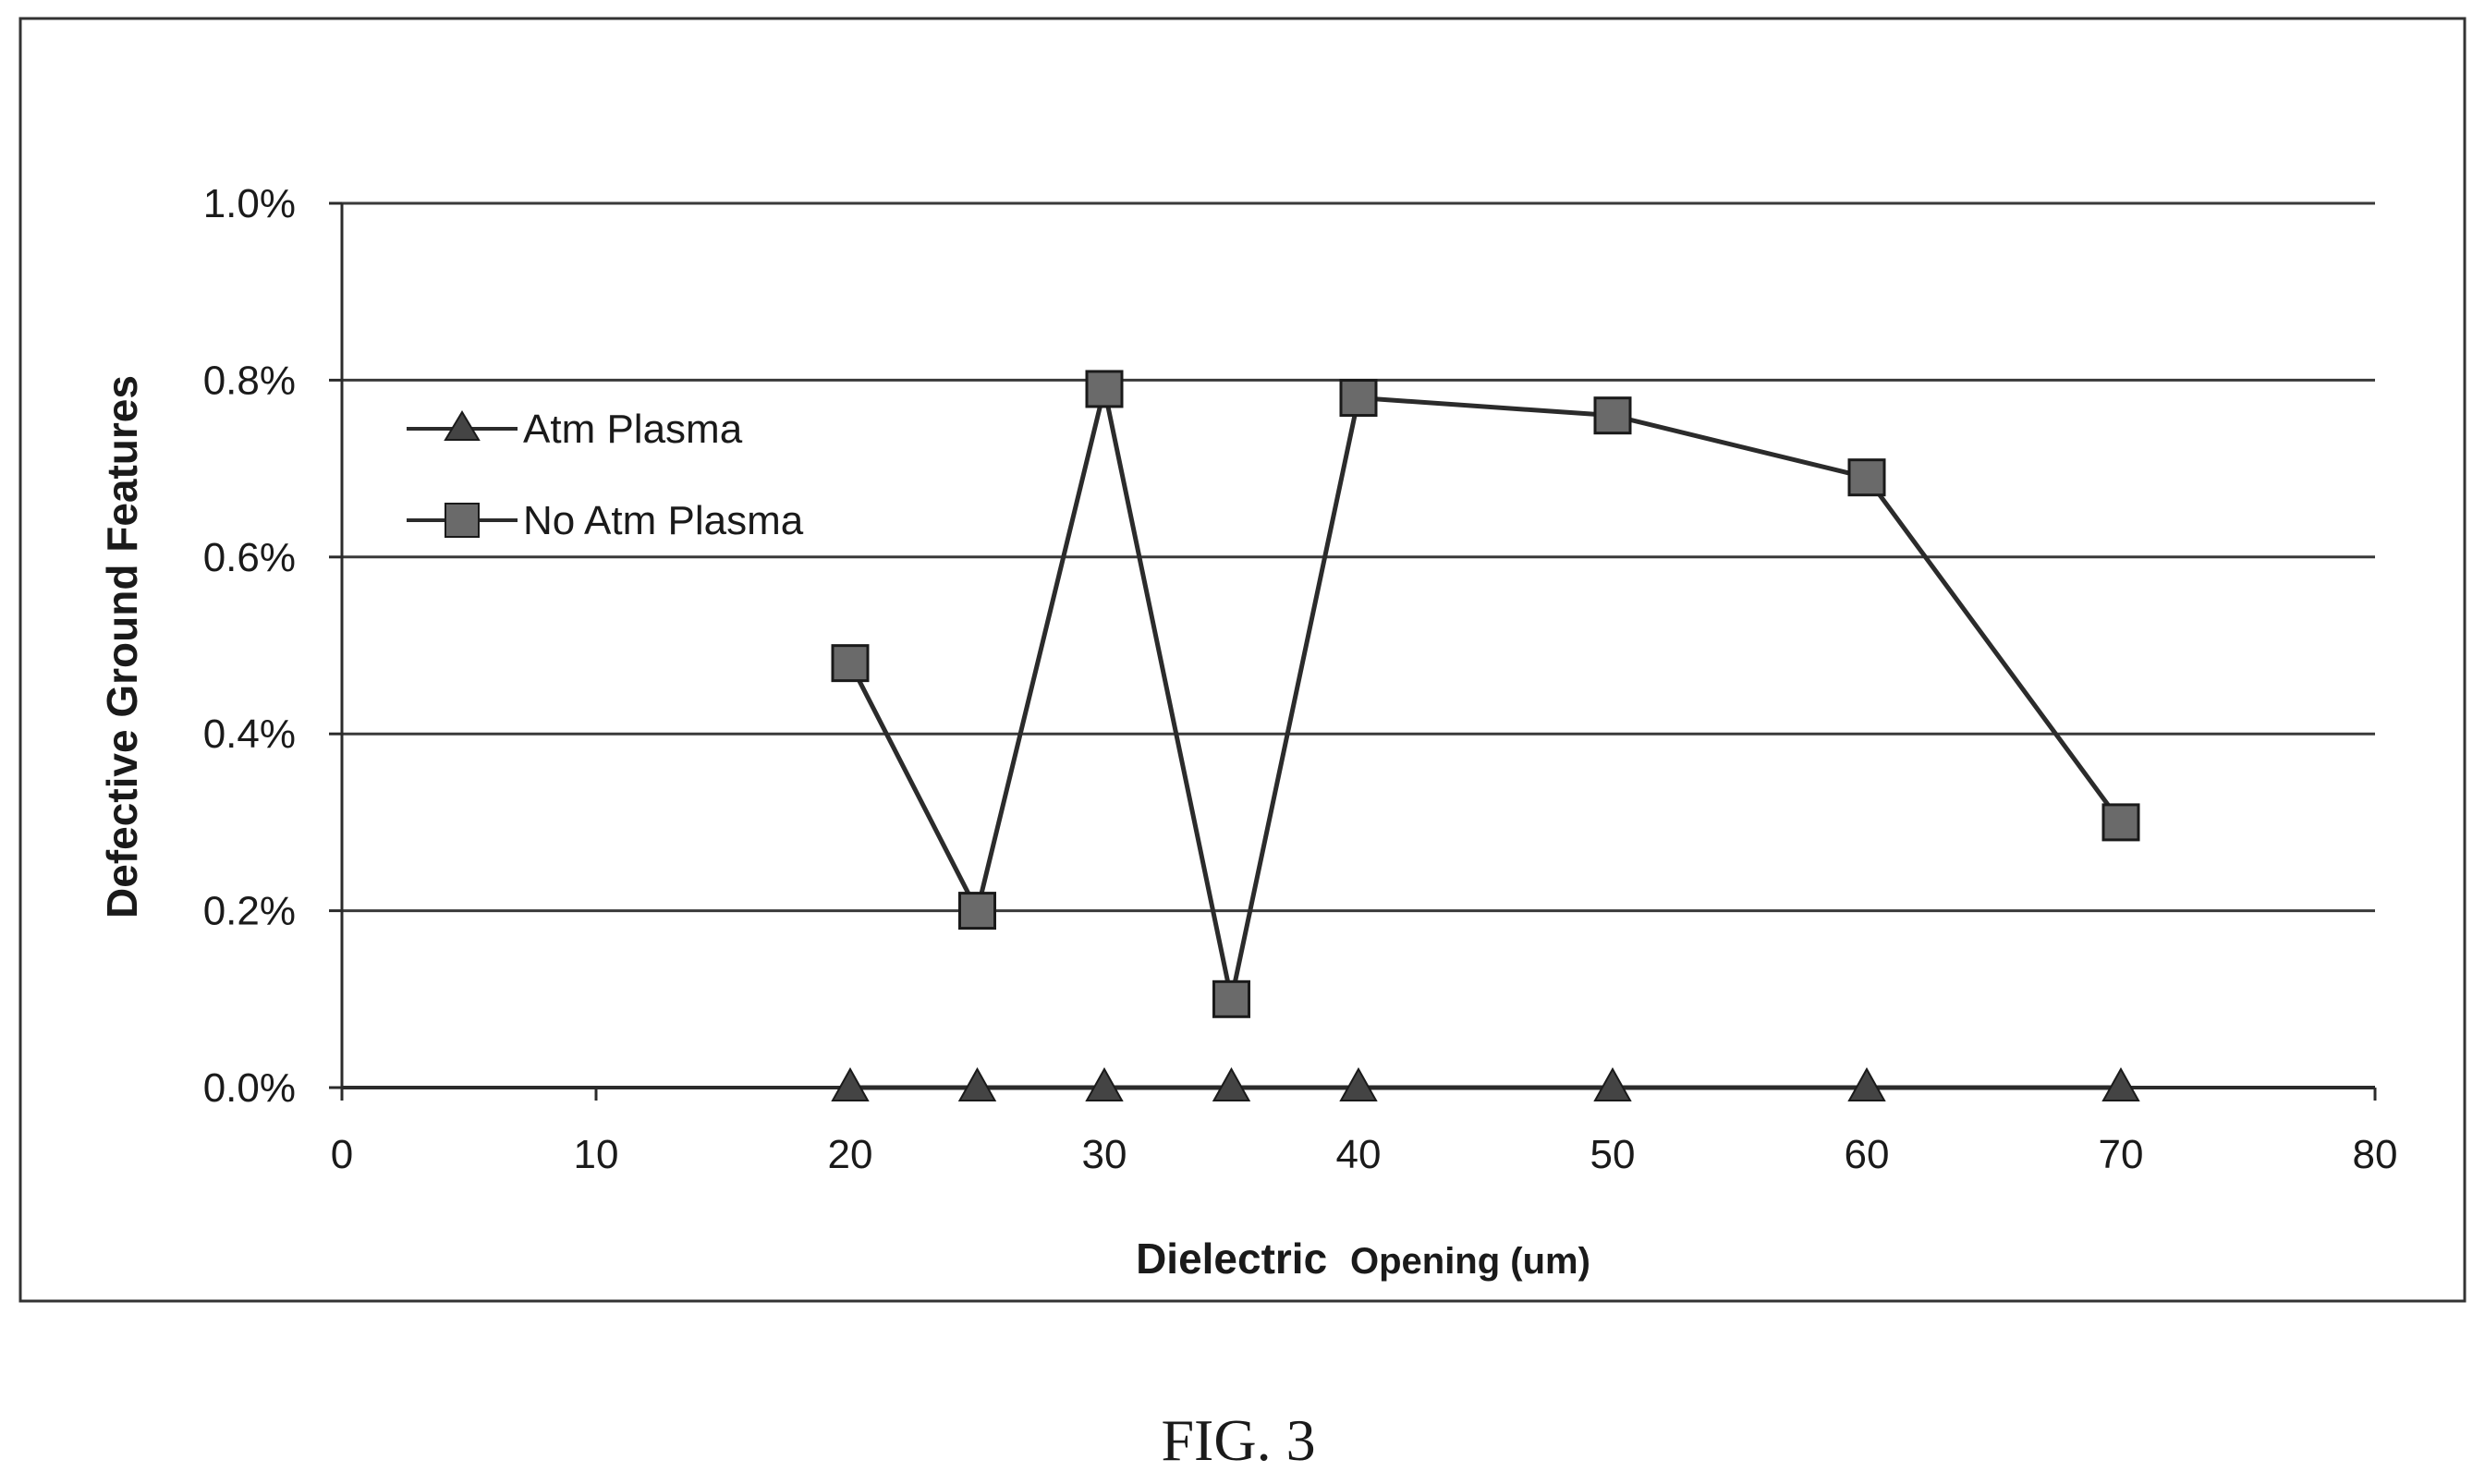  What do you see at coordinates (250, 734) in the screenshot?
I see `y-tick-label: 0.4%` at bounding box center [250, 734].